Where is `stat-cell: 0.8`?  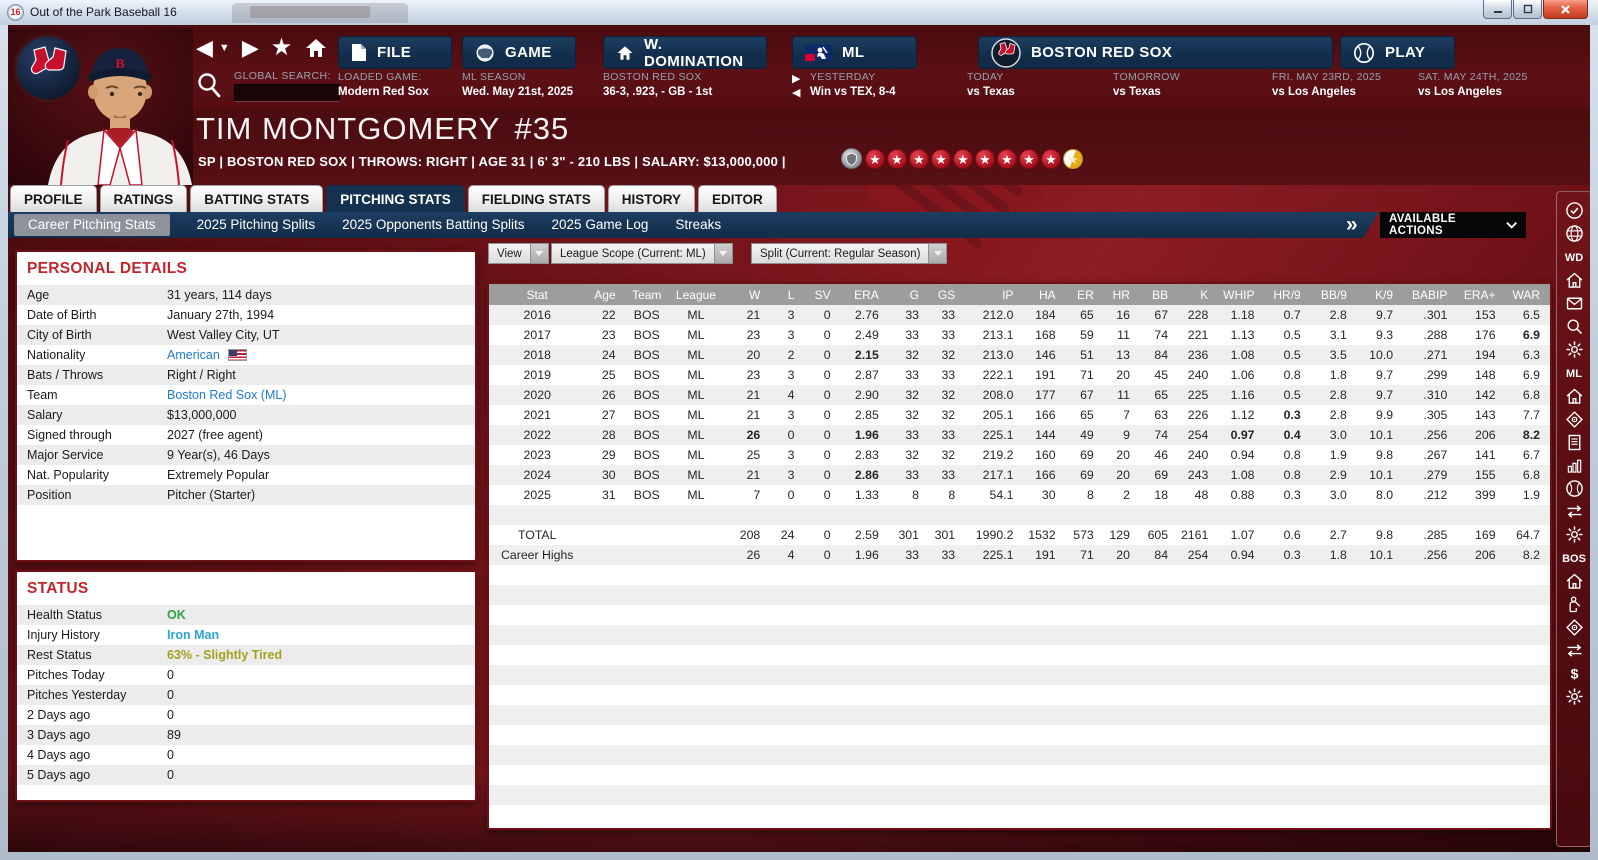 stat-cell: 0.8 is located at coordinates (1292, 375).